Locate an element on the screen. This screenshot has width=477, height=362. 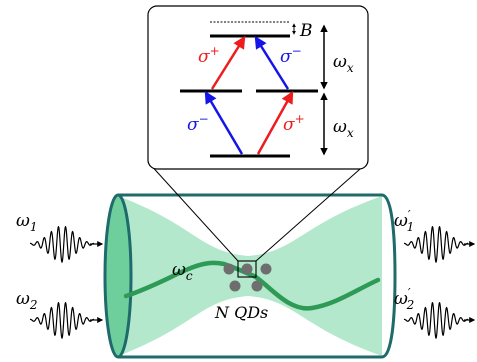
input-pulse-1: ω1 is located at coordinates (60, 237).